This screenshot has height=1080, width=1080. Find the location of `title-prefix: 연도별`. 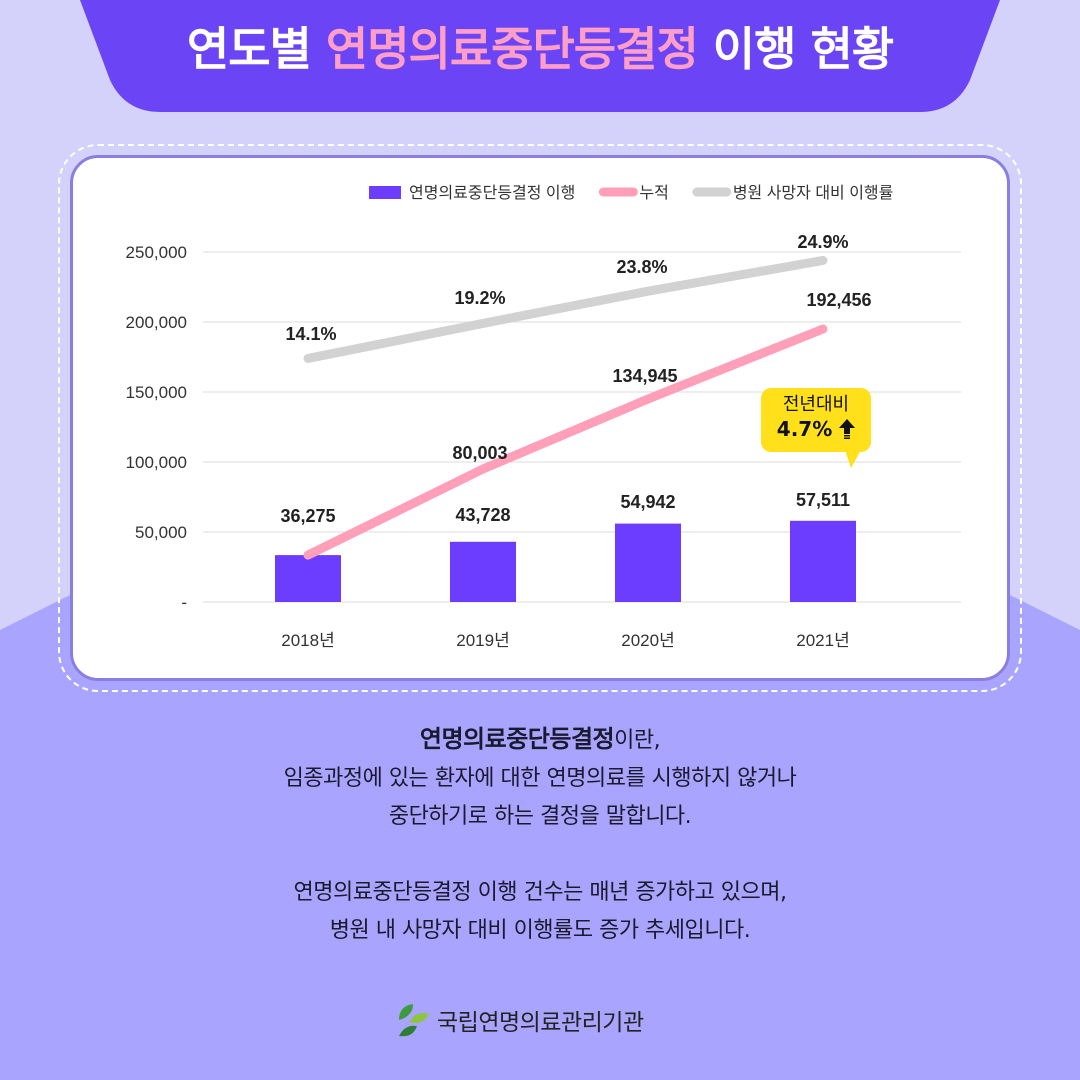

title-prefix: 연도별 is located at coordinates (256, 49).